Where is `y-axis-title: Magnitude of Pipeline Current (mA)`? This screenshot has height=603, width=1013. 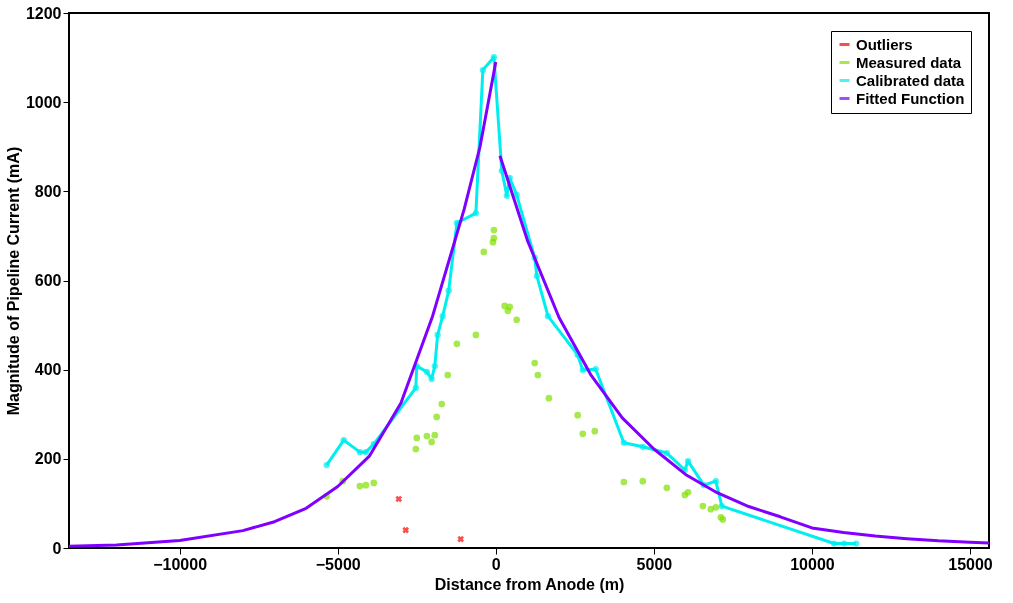 y-axis-title: Magnitude of Pipeline Current (mA) is located at coordinates (13, 281).